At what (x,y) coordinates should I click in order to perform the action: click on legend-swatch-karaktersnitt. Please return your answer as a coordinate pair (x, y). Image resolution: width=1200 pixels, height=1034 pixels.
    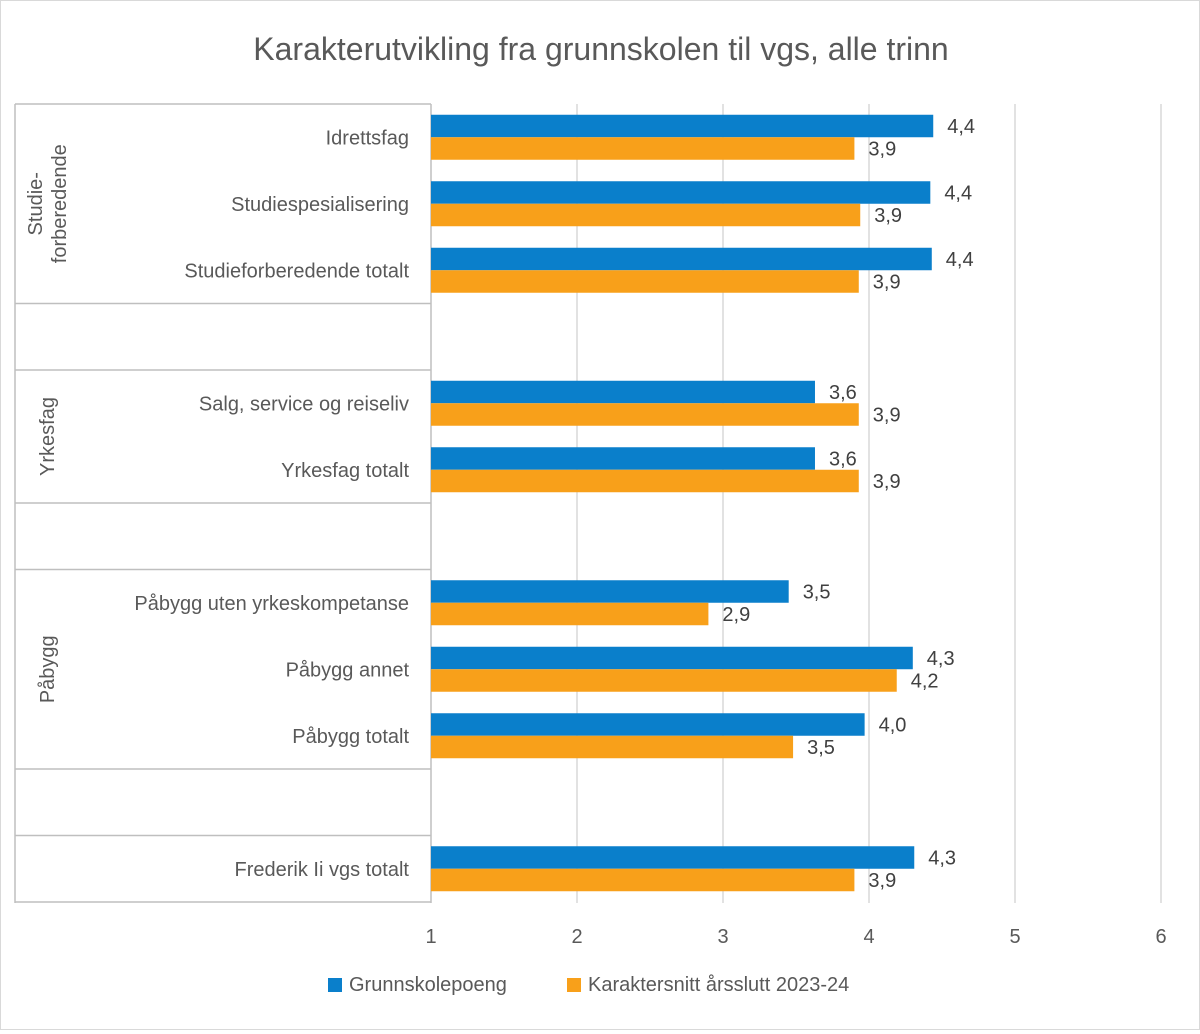
    Looking at the image, I should click on (574, 985).